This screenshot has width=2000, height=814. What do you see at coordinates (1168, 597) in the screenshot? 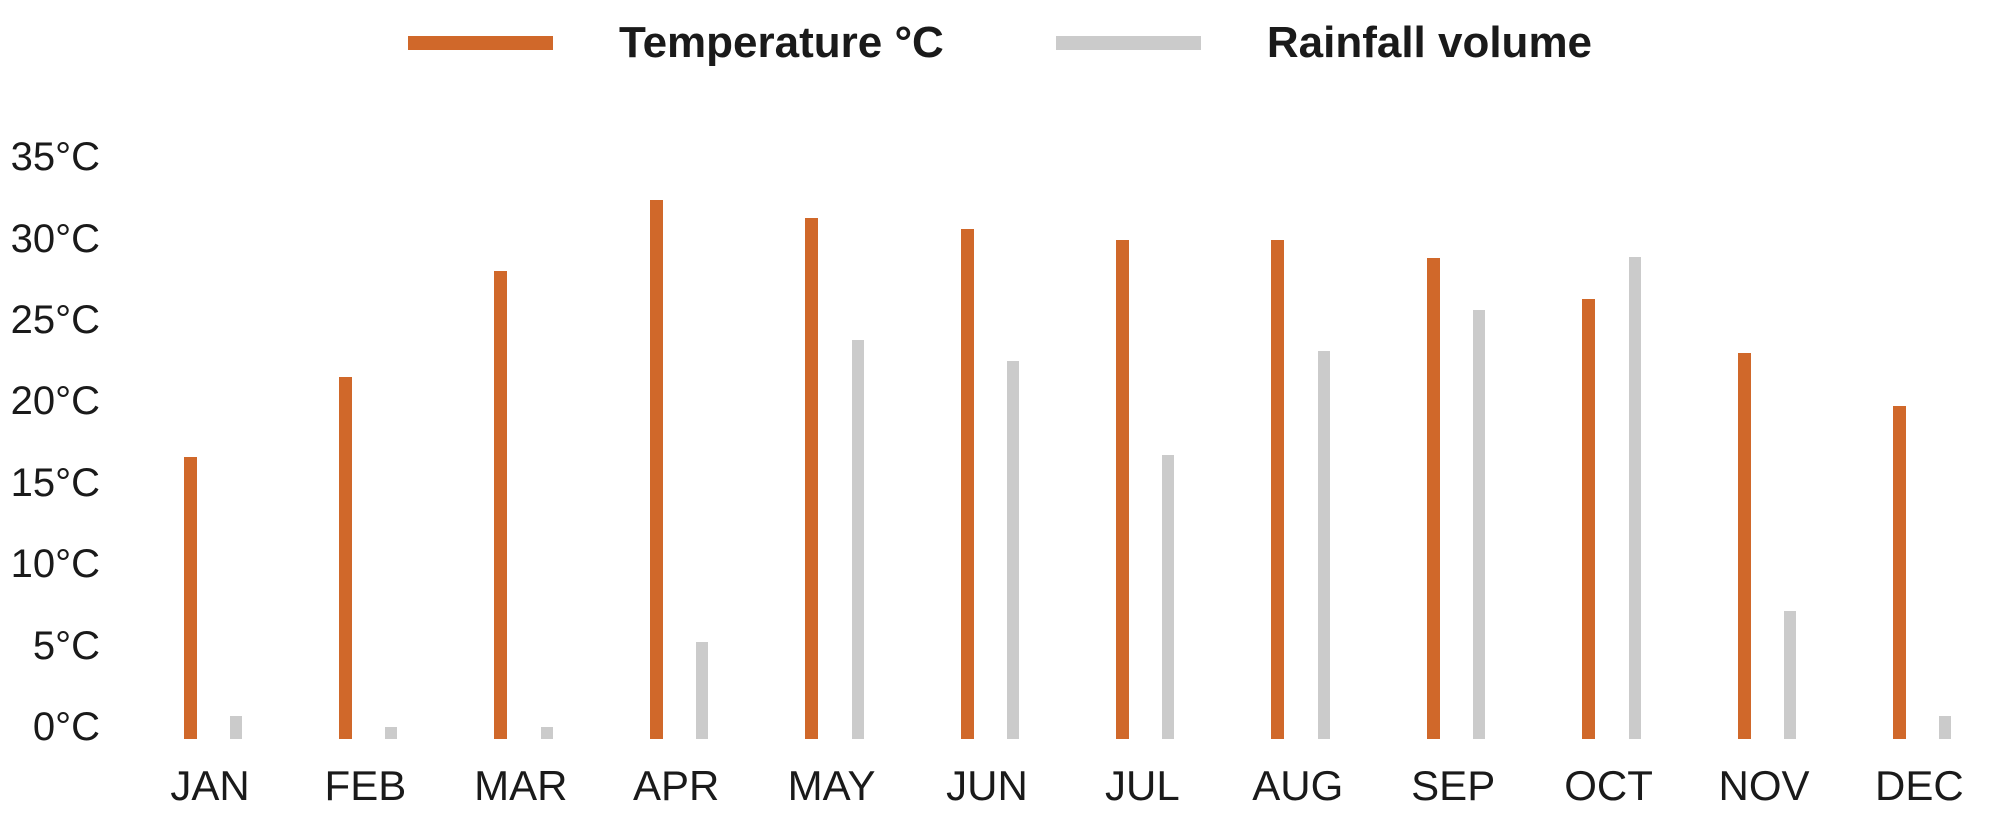
I see `rainfall-bar-jul` at bounding box center [1168, 597].